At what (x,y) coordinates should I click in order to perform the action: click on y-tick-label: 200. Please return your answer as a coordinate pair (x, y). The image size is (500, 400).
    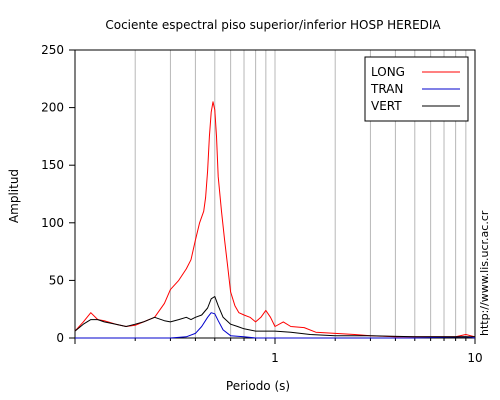
    Looking at the image, I should click on (52, 108).